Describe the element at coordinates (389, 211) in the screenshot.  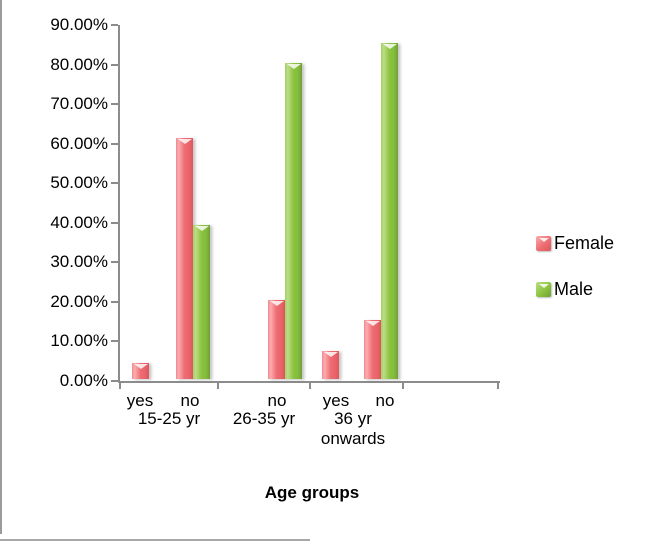
I see `bar-male-group3-no` at that location.